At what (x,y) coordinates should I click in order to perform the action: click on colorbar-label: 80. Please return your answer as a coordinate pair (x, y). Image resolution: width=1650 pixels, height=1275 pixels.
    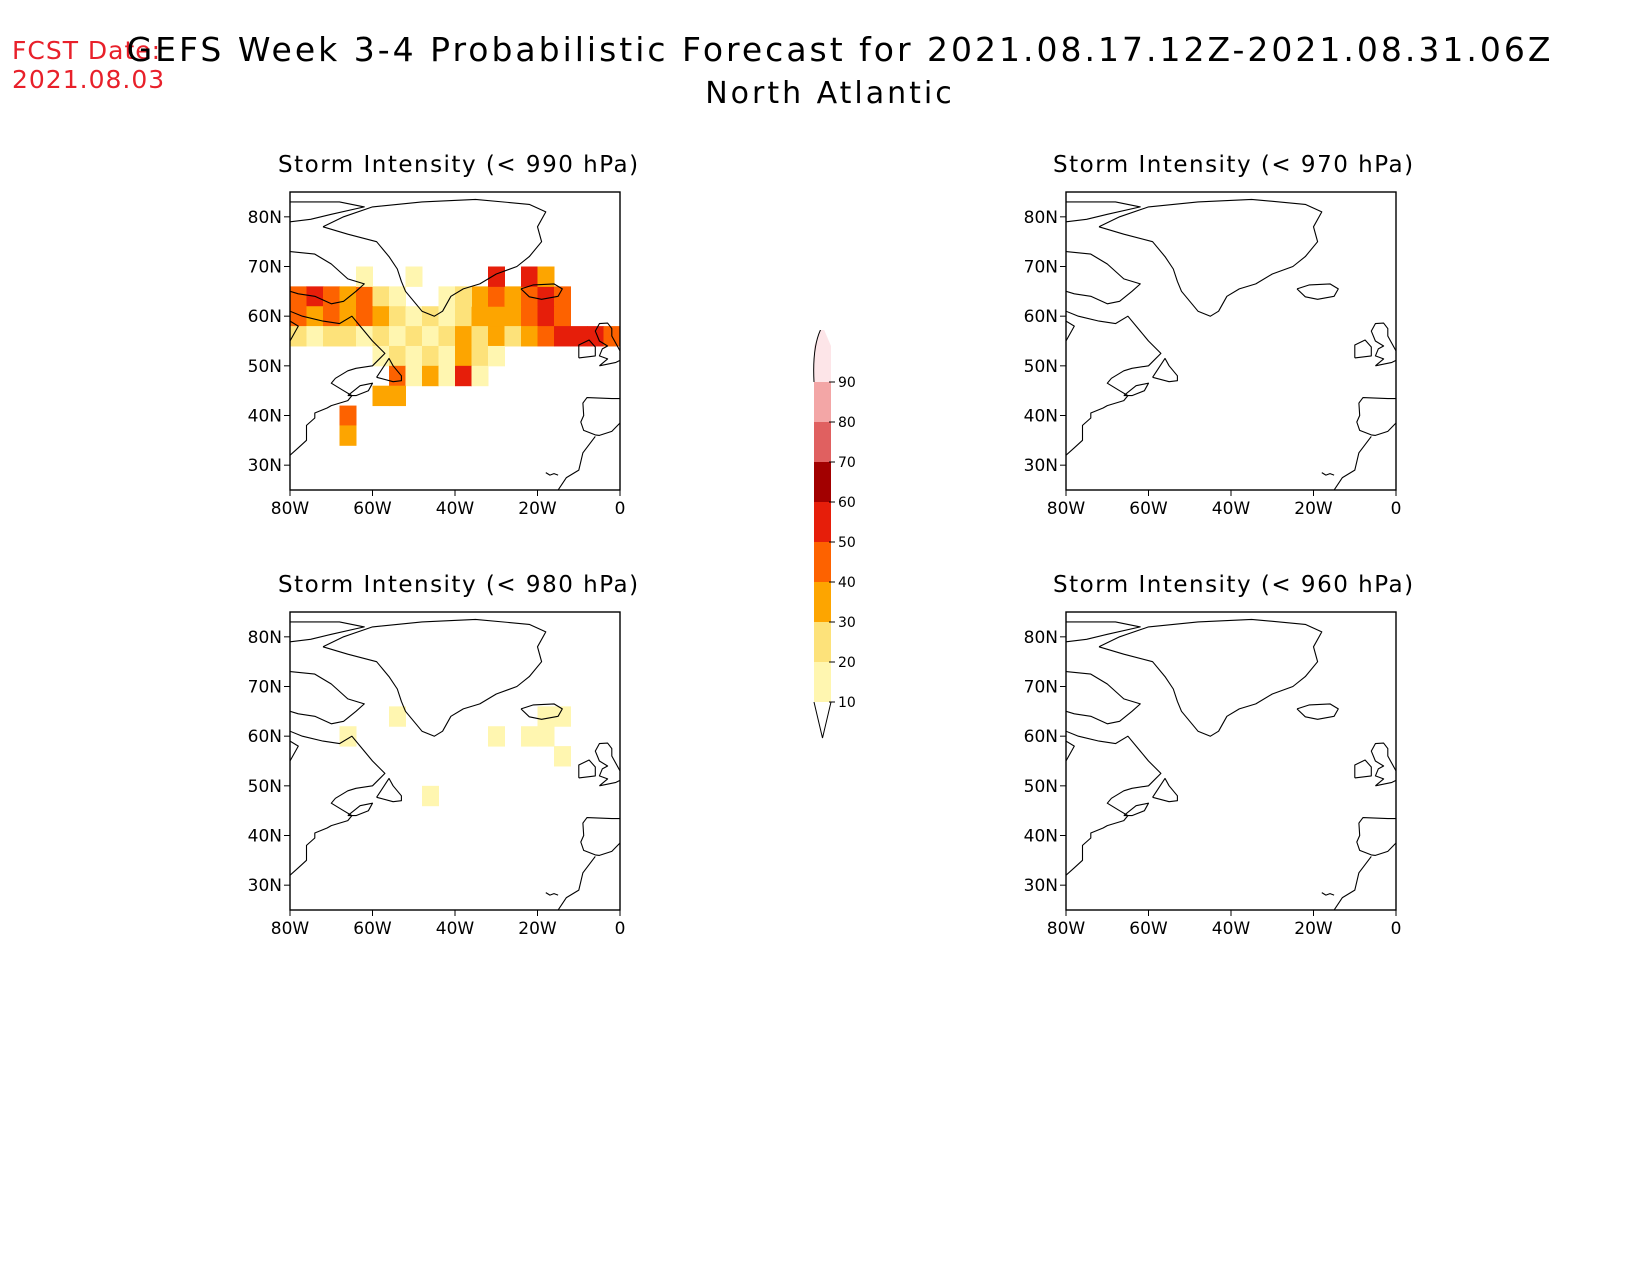
    Looking at the image, I should click on (847, 423).